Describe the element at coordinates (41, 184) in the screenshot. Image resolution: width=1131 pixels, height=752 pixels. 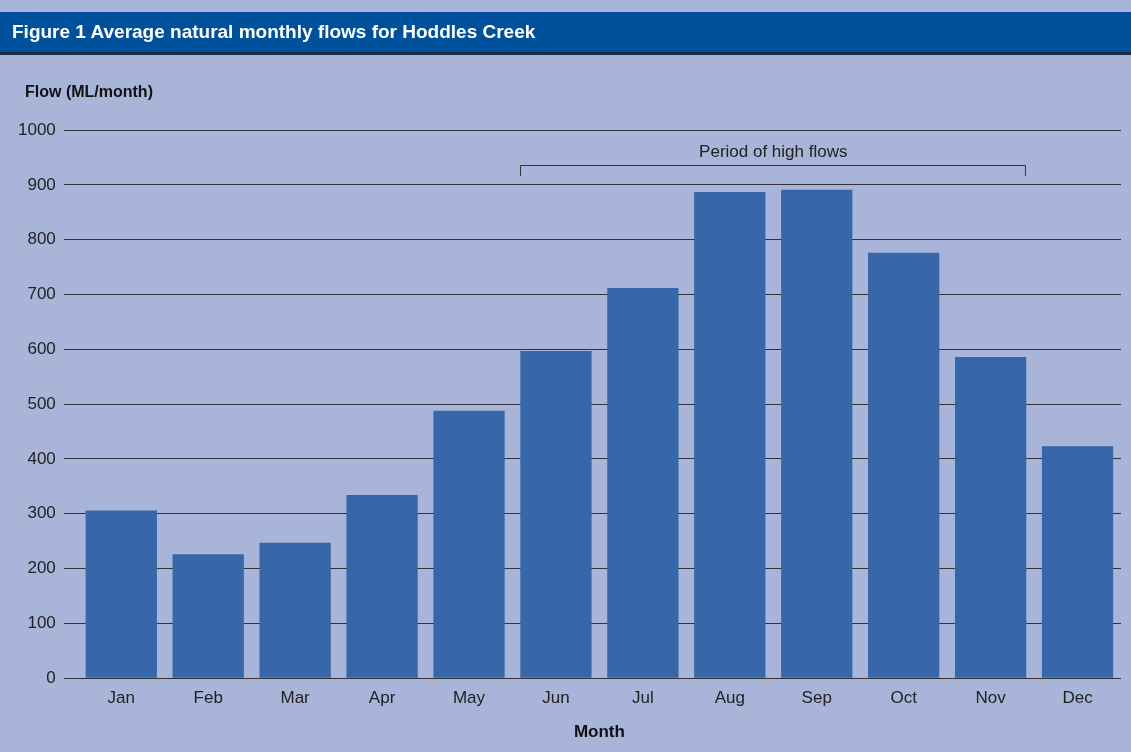
I see `y-tick-label: 900` at that location.